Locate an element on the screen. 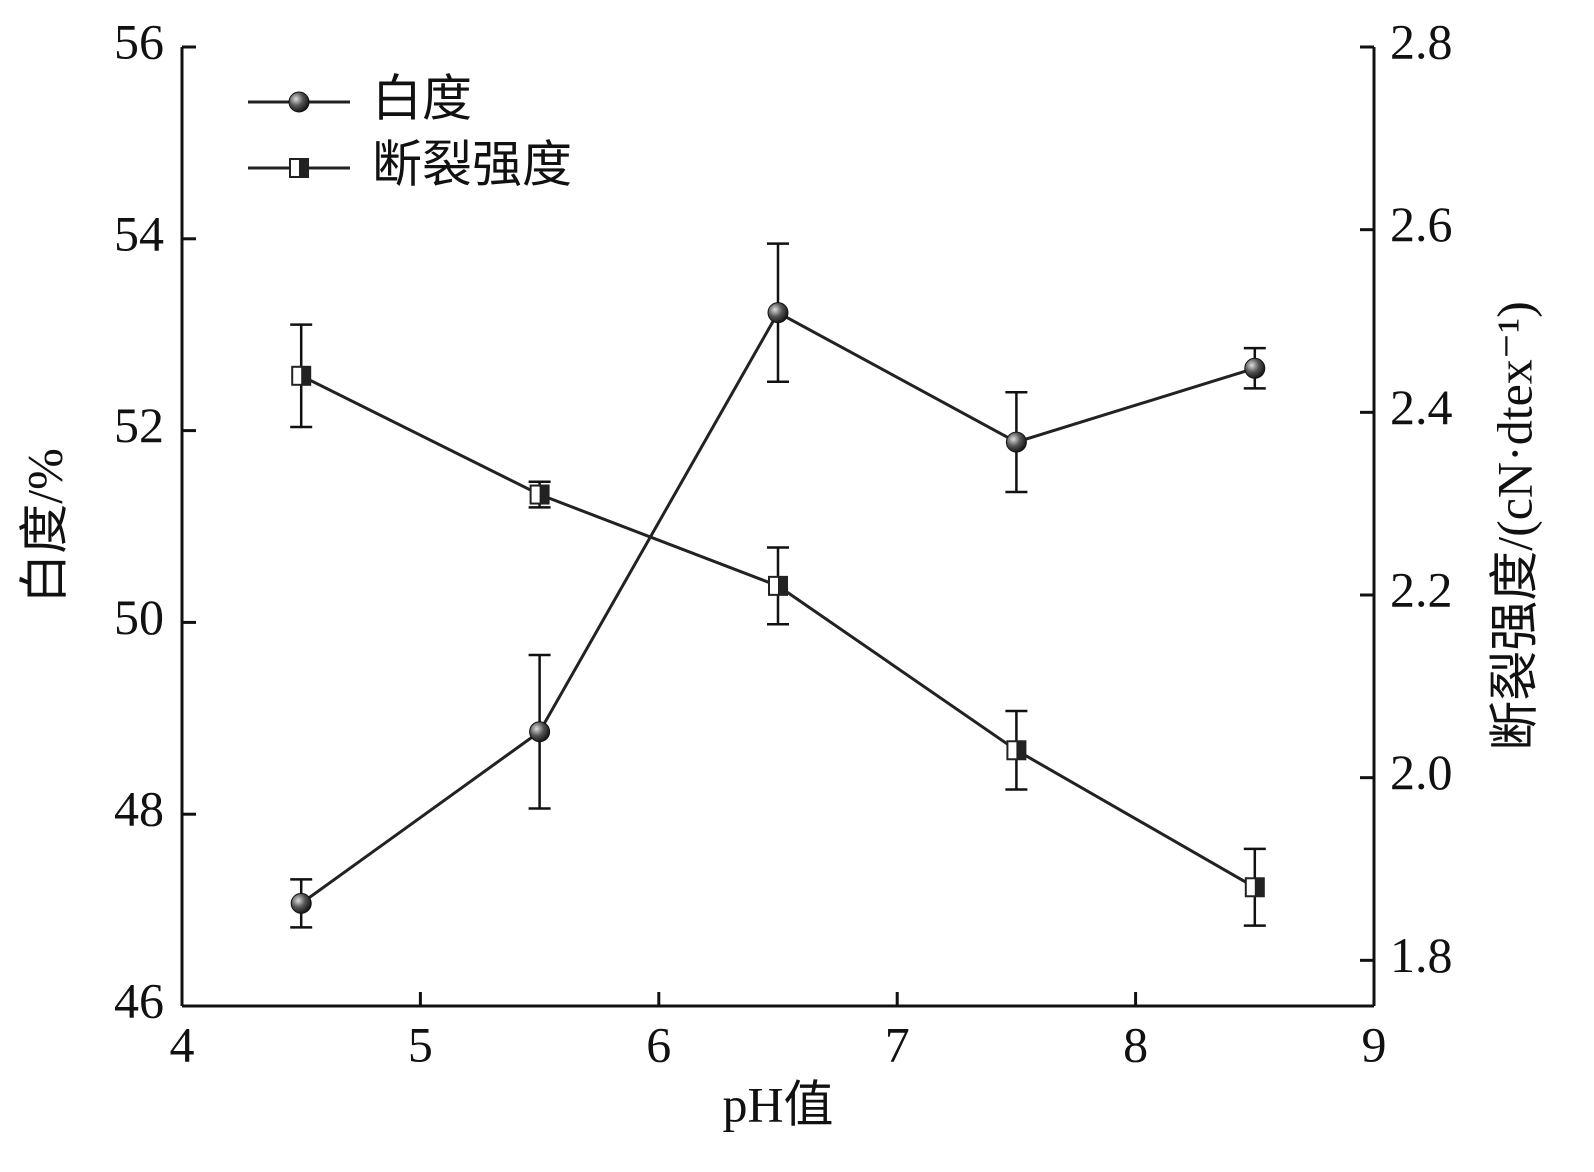 The height and width of the screenshot is (1172, 1594). x-tick-label: 9 is located at coordinates (1374, 1044).